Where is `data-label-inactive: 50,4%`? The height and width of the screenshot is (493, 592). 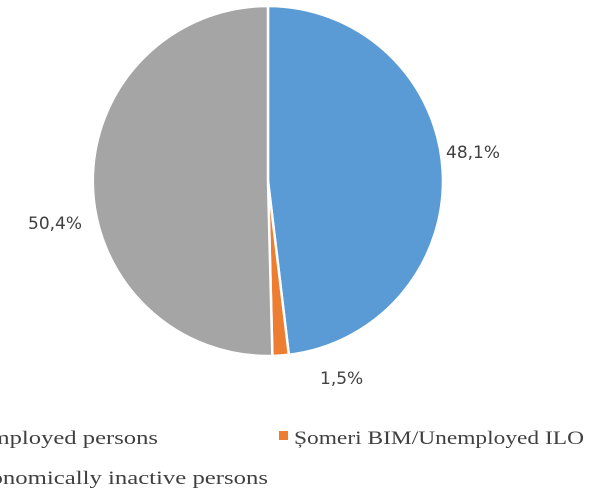
data-label-inactive: 50,4% is located at coordinates (55, 224).